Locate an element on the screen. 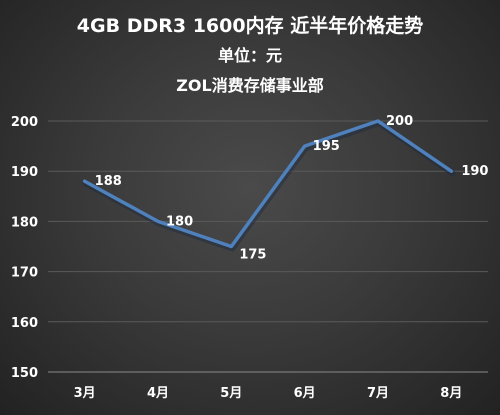  x-tick-label: 4月 is located at coordinates (158, 393).